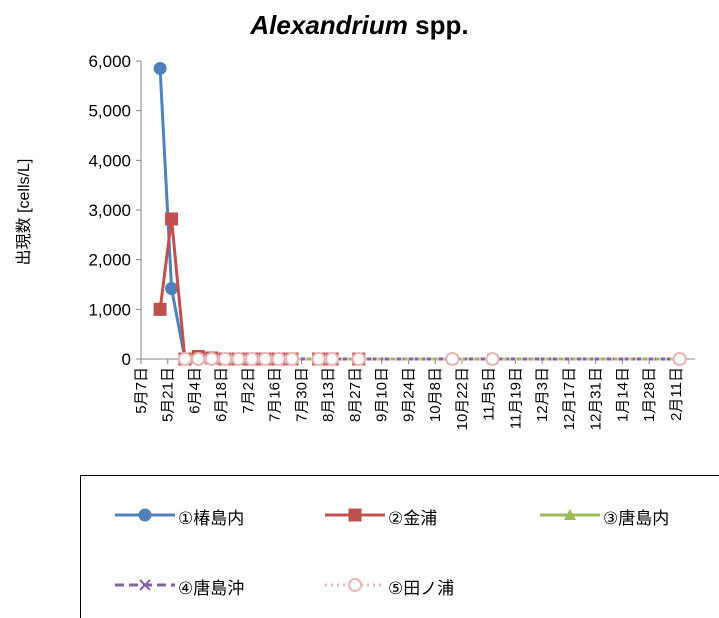 Image resolution: width=719 pixels, height=618 pixels. What do you see at coordinates (676, 394) in the screenshot?
I see `x-tick-label: 2月11日` at bounding box center [676, 394].